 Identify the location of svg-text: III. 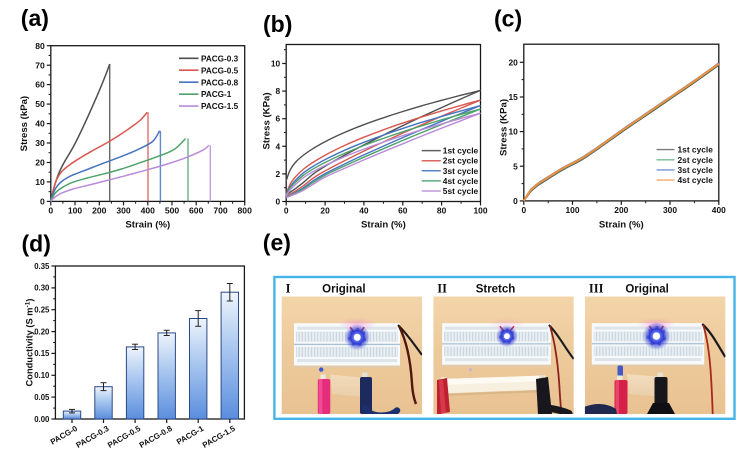
(596, 289).